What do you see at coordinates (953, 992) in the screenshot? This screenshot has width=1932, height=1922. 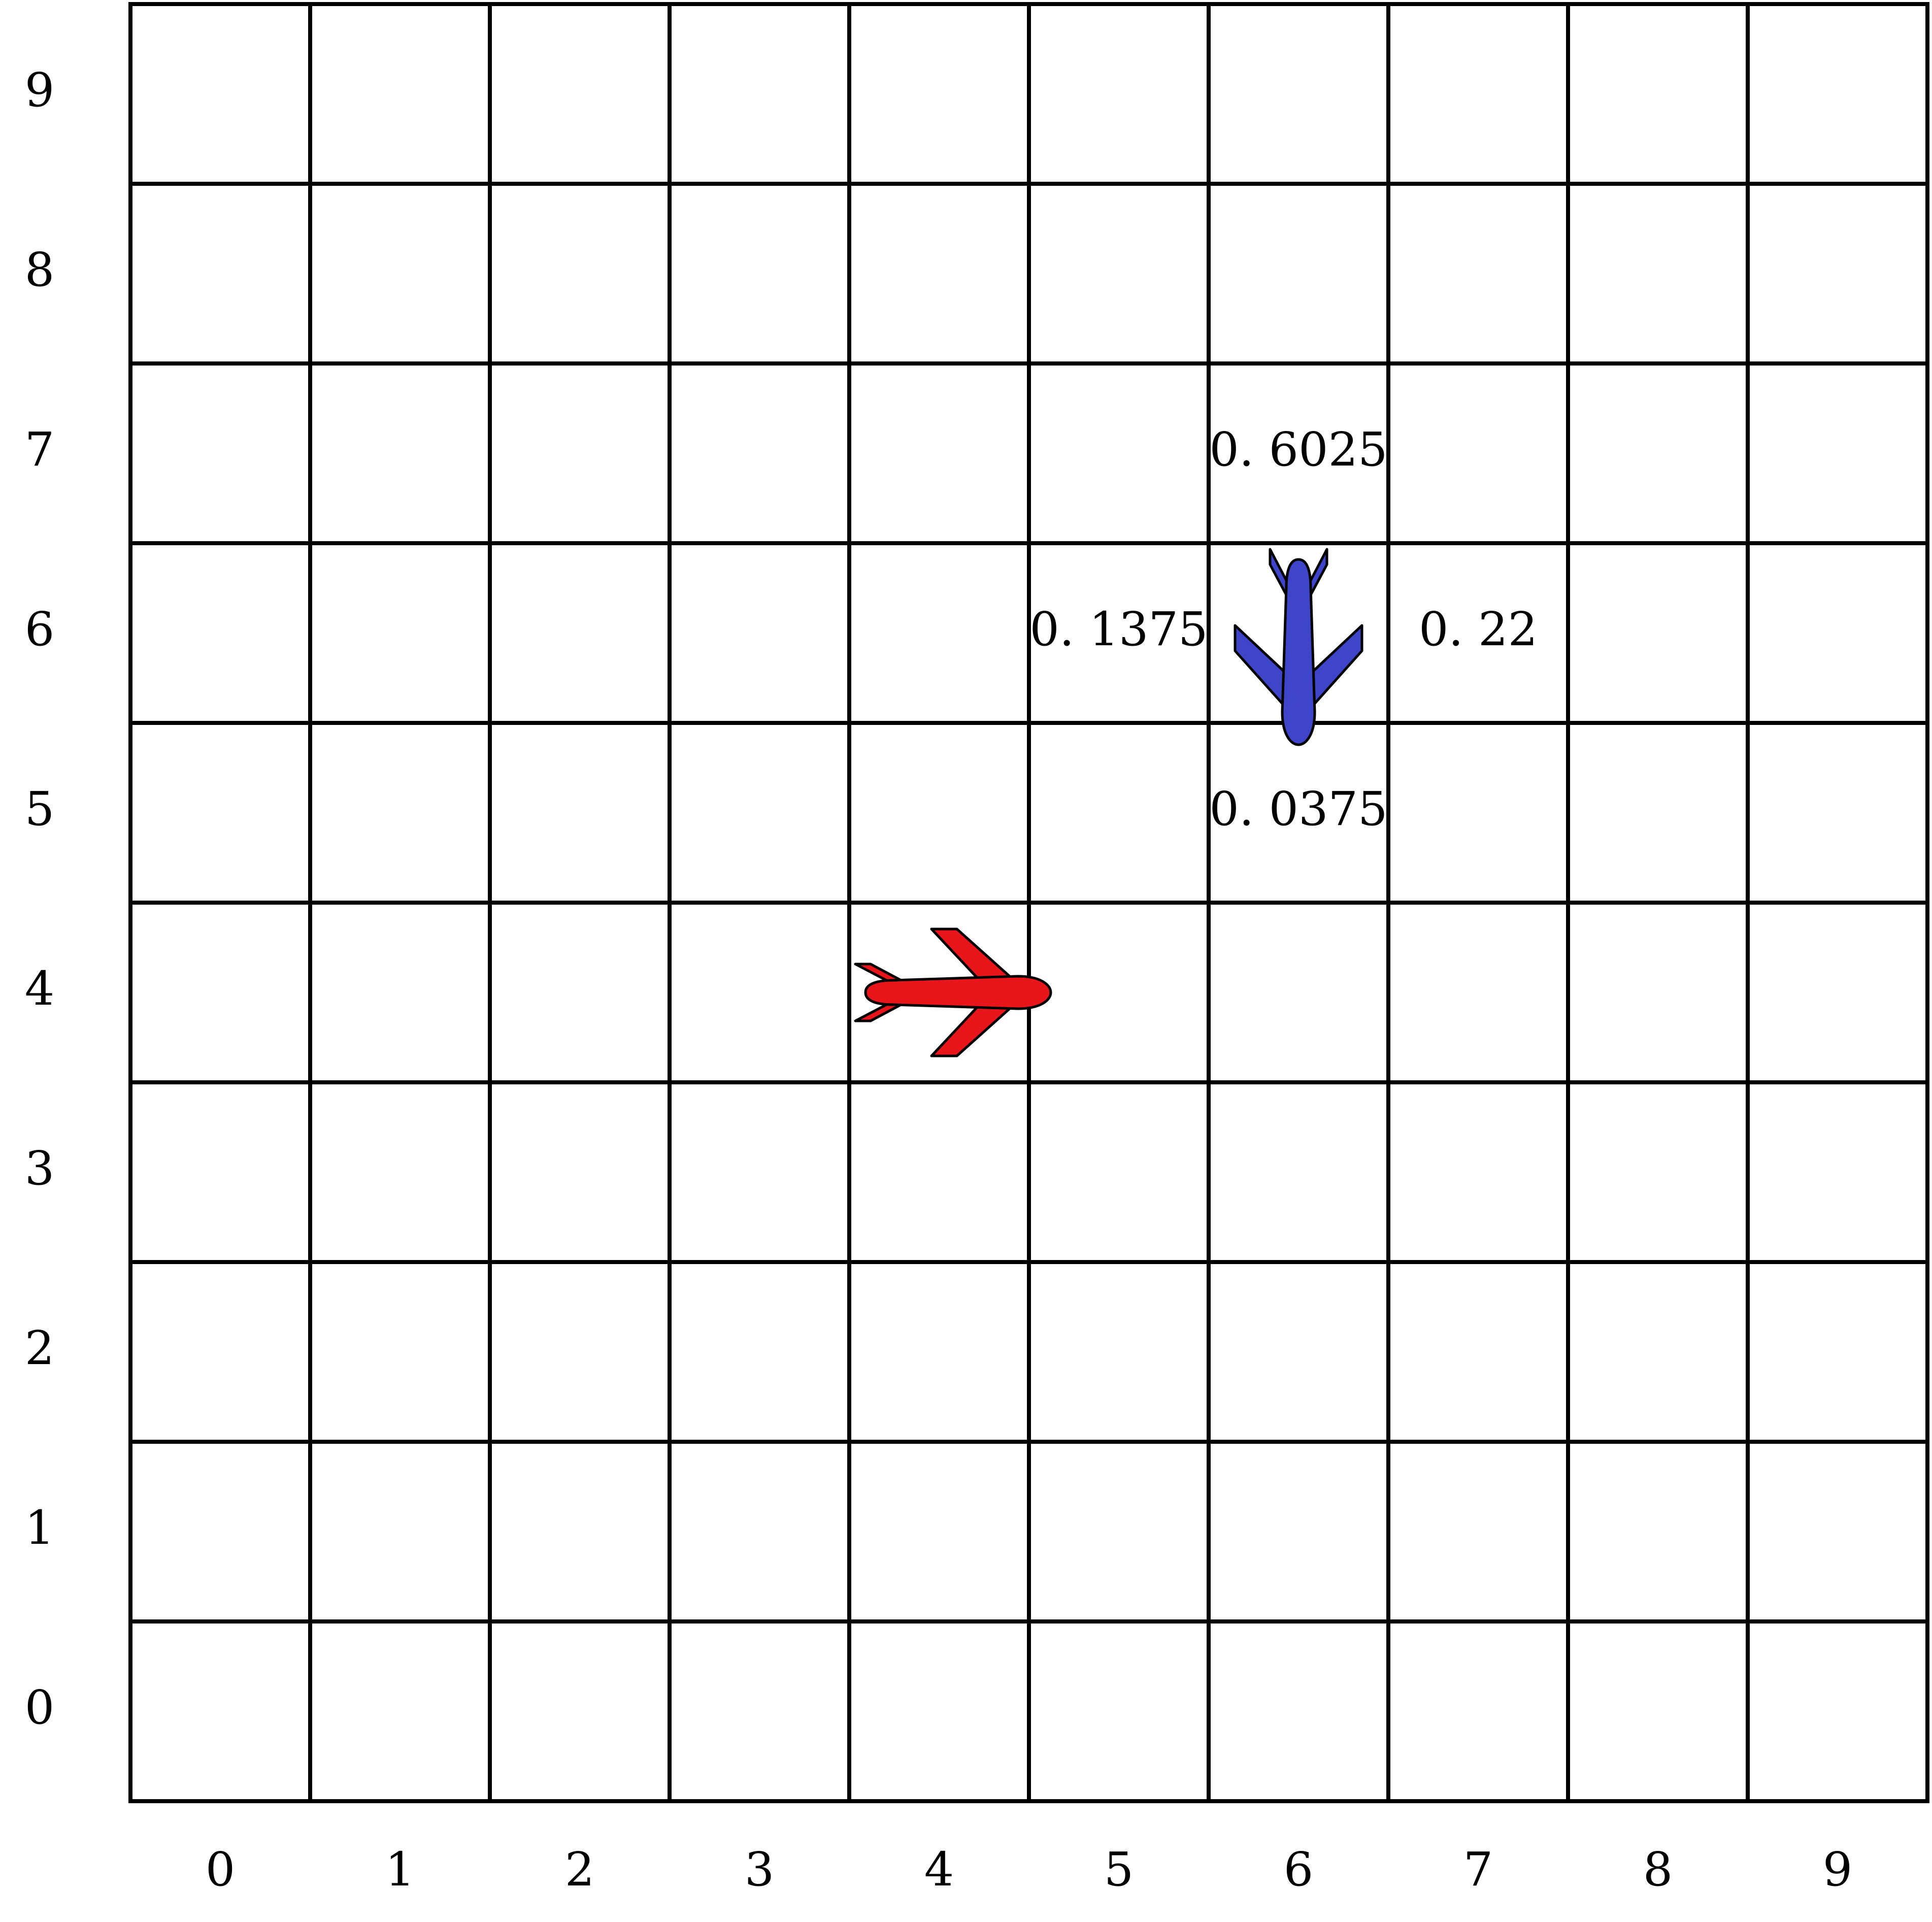 I see `red-airplane-icon` at bounding box center [953, 992].